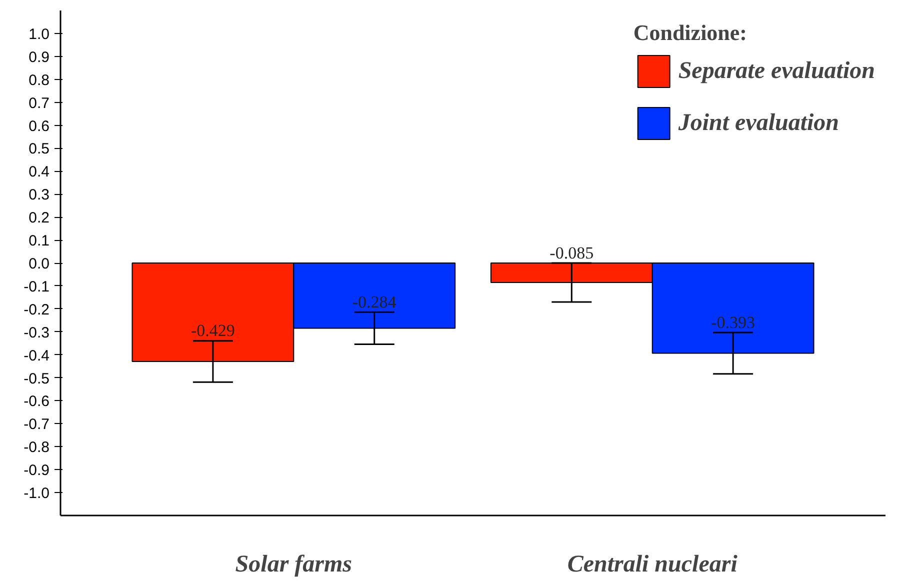  I want to click on y-tick-label: -1.0, so click(37, 493).